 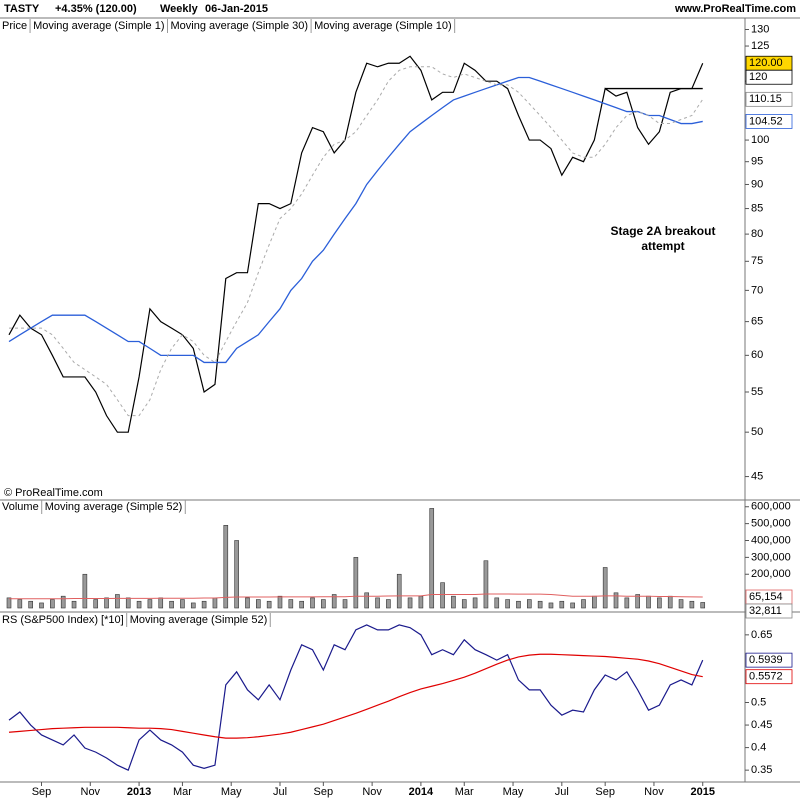 I want to click on y-tick-label: 50, so click(x=757, y=432).